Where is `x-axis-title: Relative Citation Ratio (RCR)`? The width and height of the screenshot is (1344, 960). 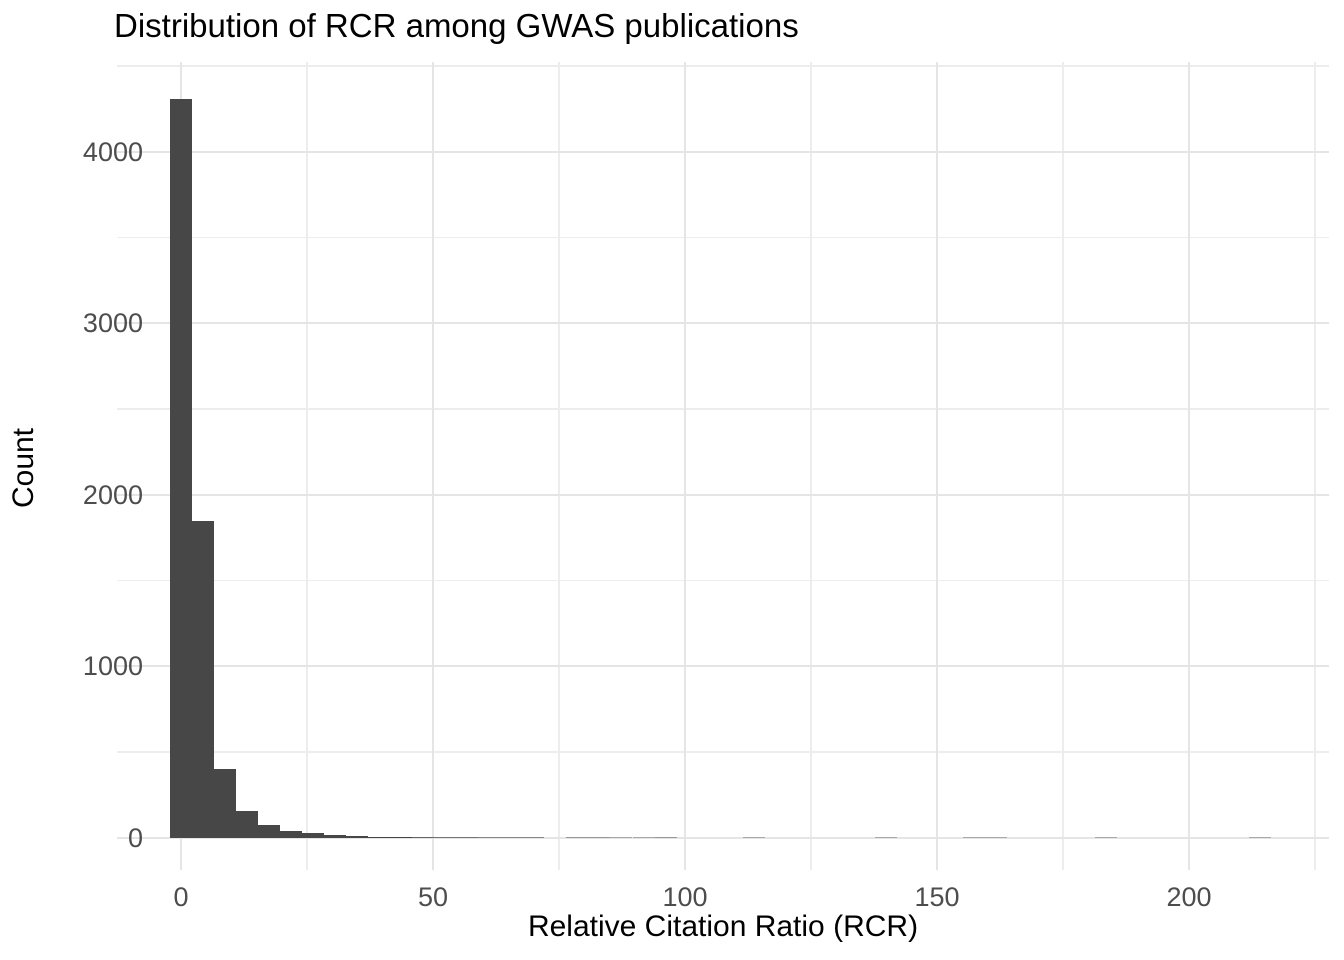
x-axis-title: Relative Citation Ratio (RCR) is located at coordinates (723, 926).